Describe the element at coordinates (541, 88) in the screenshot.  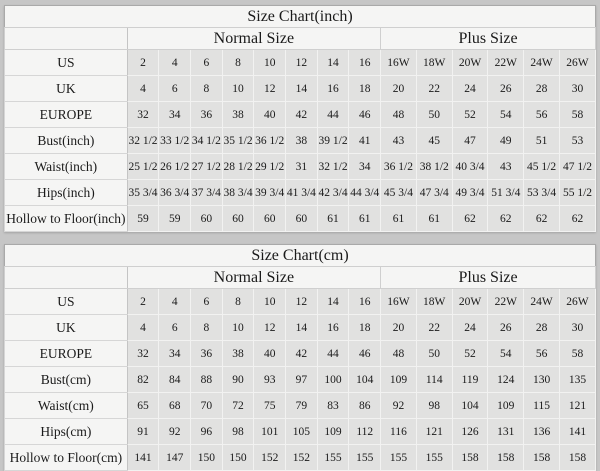
I see `size-value-cell: 28` at that location.